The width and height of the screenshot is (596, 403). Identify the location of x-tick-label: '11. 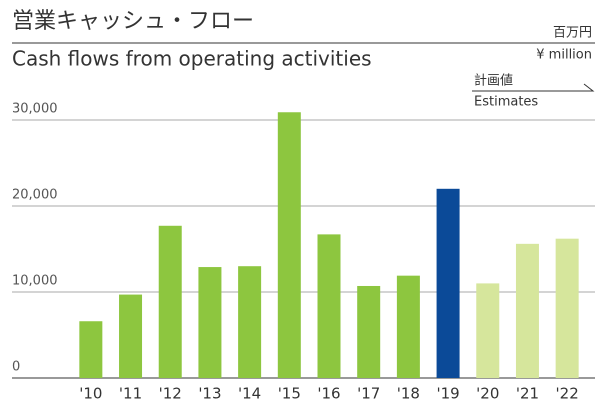
(130, 394).